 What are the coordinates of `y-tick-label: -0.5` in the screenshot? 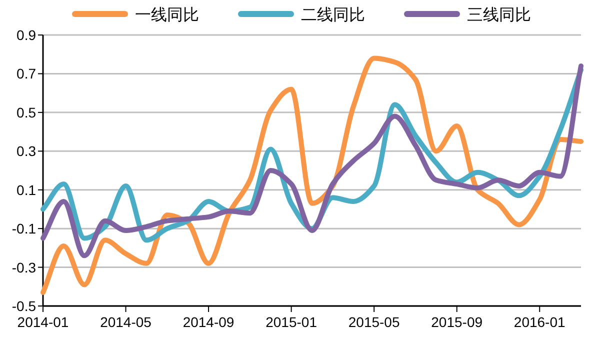 It's located at (24, 306).